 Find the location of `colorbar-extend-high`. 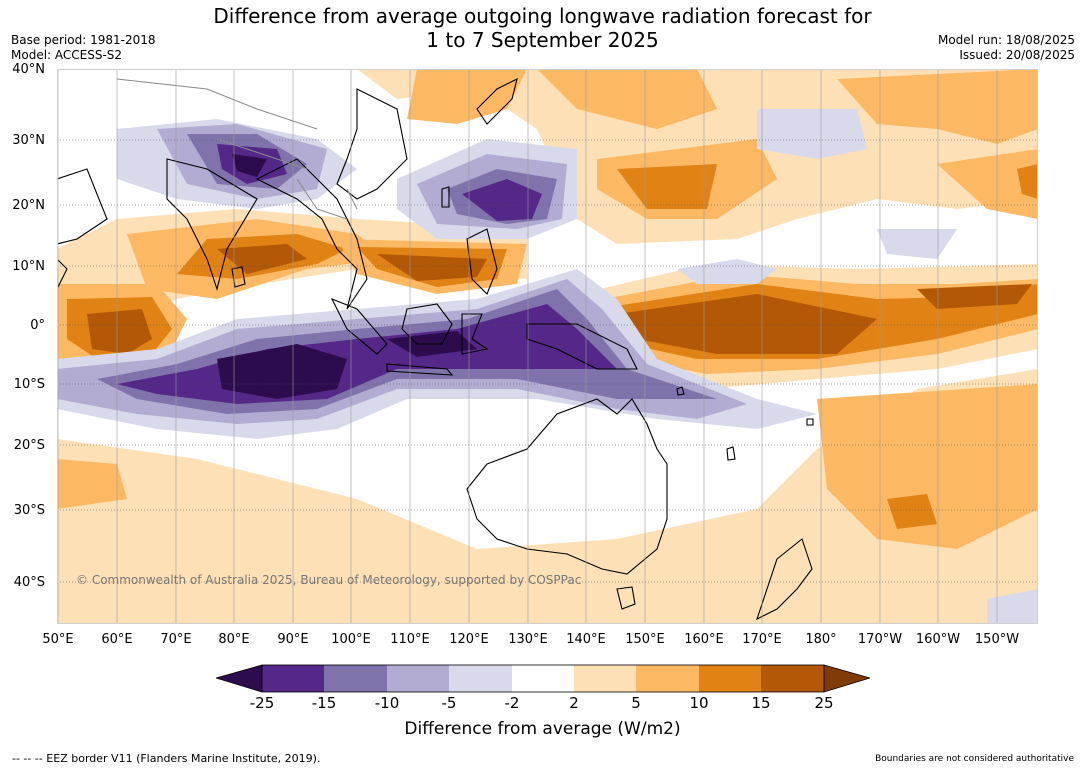

colorbar-extend-high is located at coordinates (846, 678).